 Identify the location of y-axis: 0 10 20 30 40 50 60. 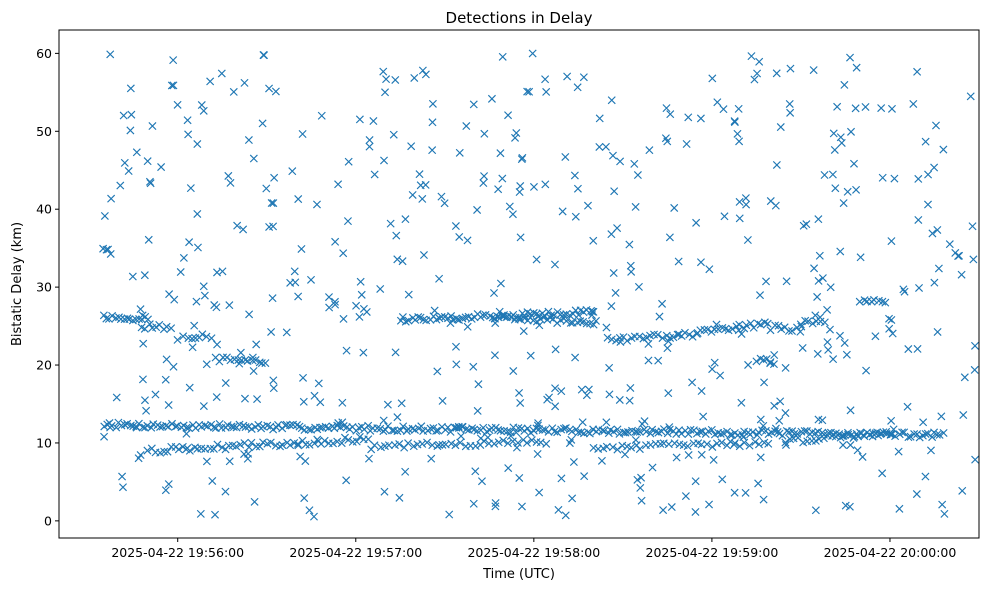
(47, 287).